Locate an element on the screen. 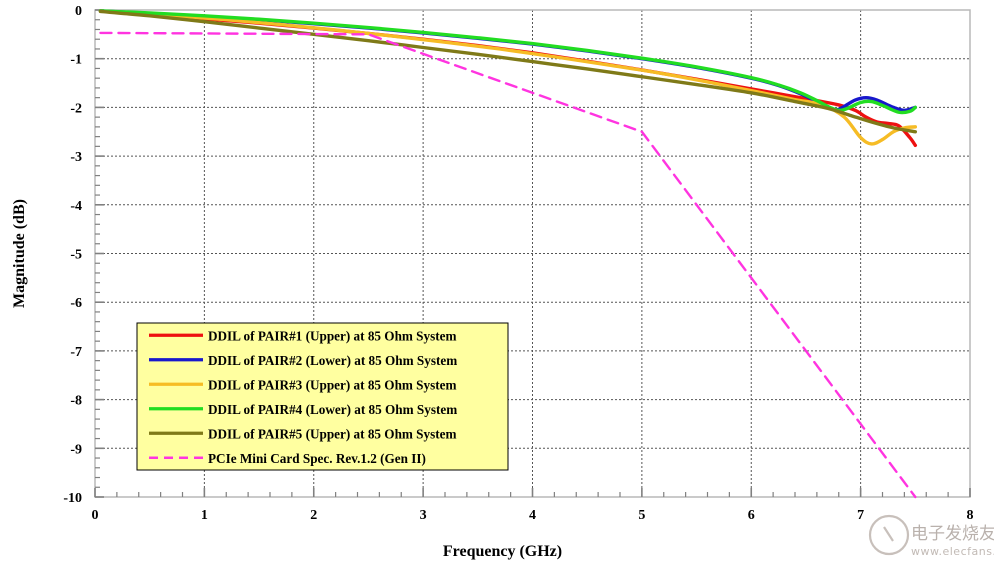 This screenshot has height=569, width=994. legend-label-6: PCIe Mini Card Spec. Rev.1.2 (Gen II) is located at coordinates (317, 458).